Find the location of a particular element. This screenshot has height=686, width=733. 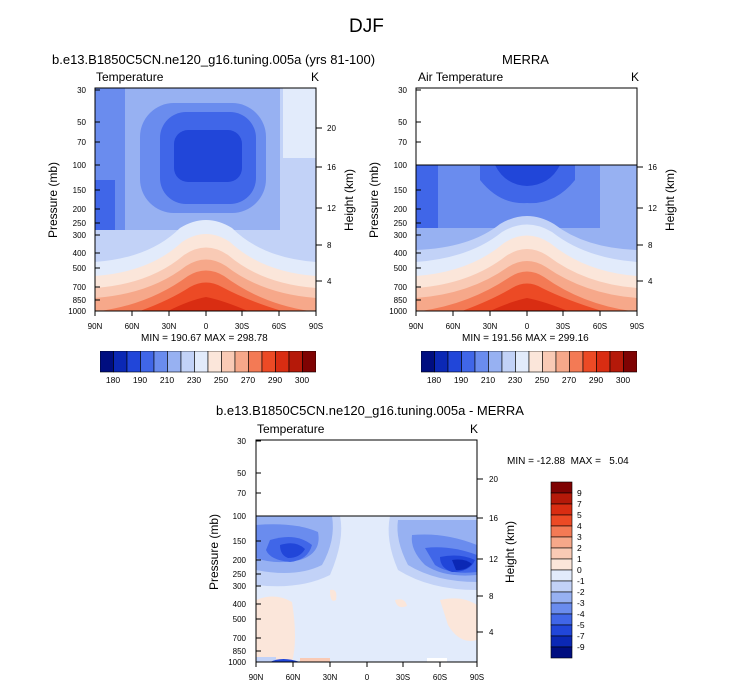

diff-colorbar-label: 3 is located at coordinates (579, 537).